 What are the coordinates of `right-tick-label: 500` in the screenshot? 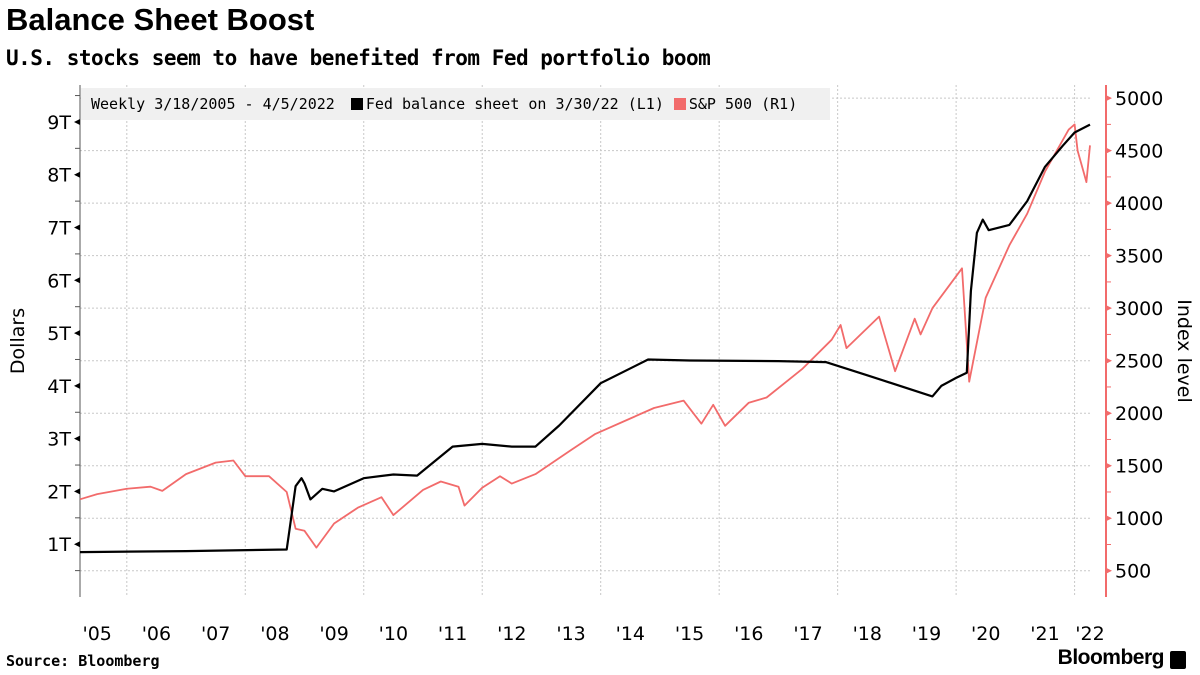 It's located at (1133, 572).